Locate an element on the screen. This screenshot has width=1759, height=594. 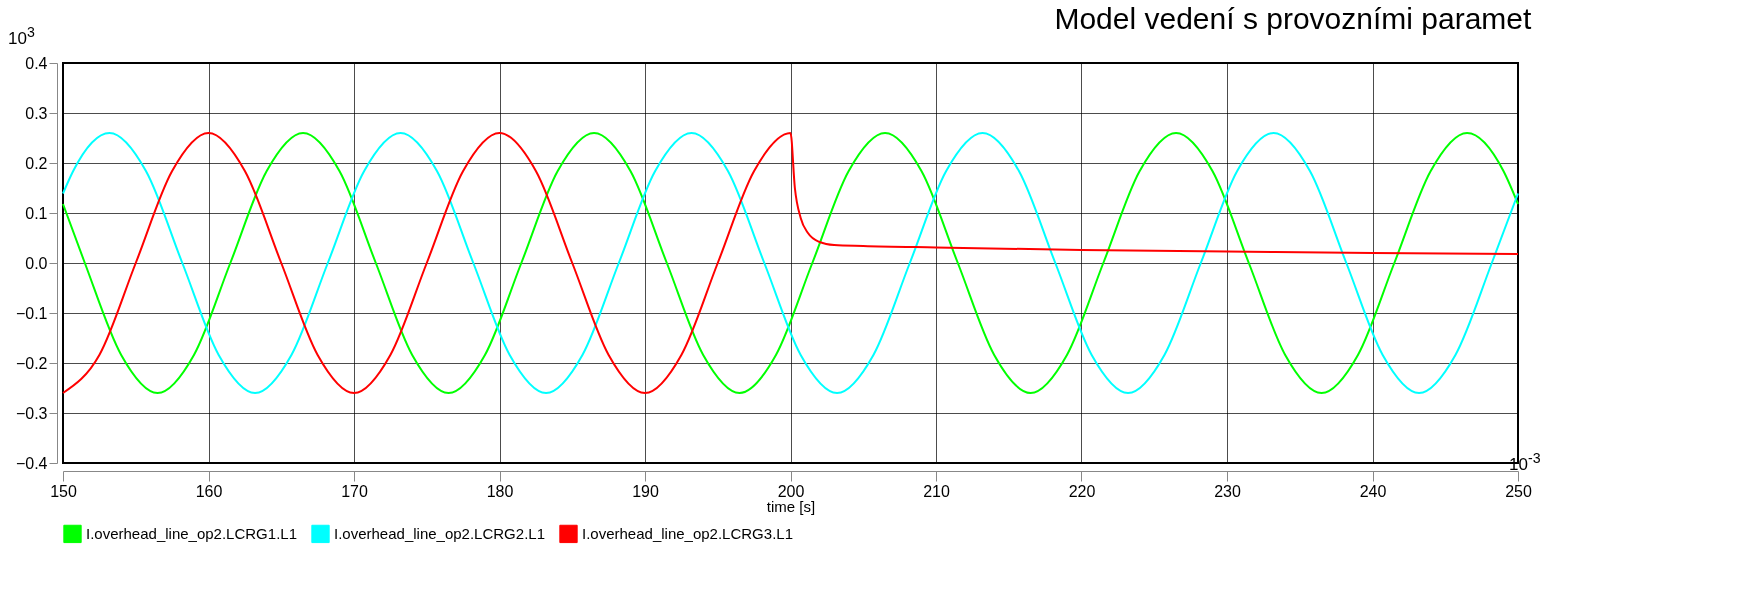
chart-title: Model vedení s provozními paramet is located at coordinates (1293, 18).